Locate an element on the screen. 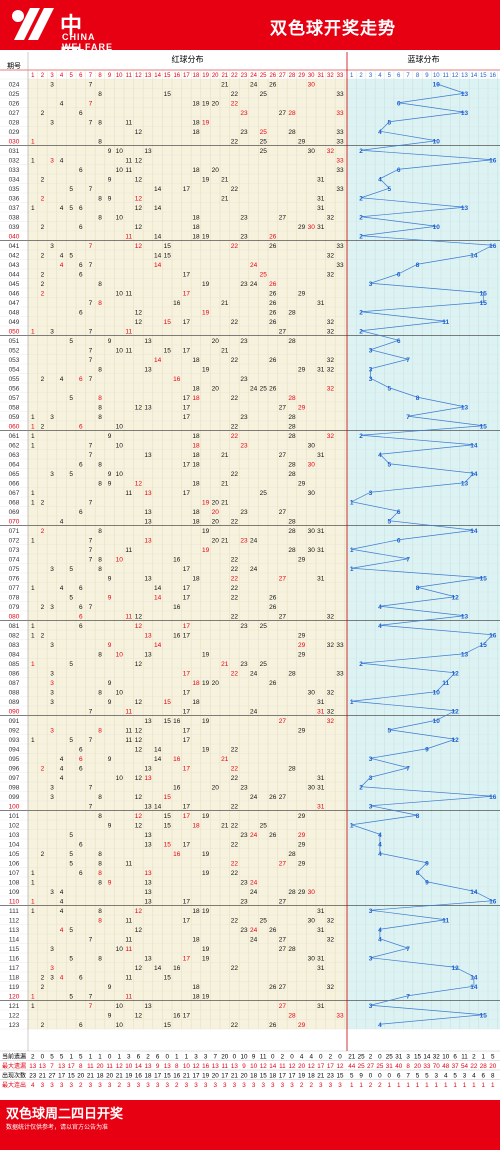 Image resolution: width=500 pixels, height=1150 pixels. stats-blue-value: 20 is located at coordinates (418, 1066).